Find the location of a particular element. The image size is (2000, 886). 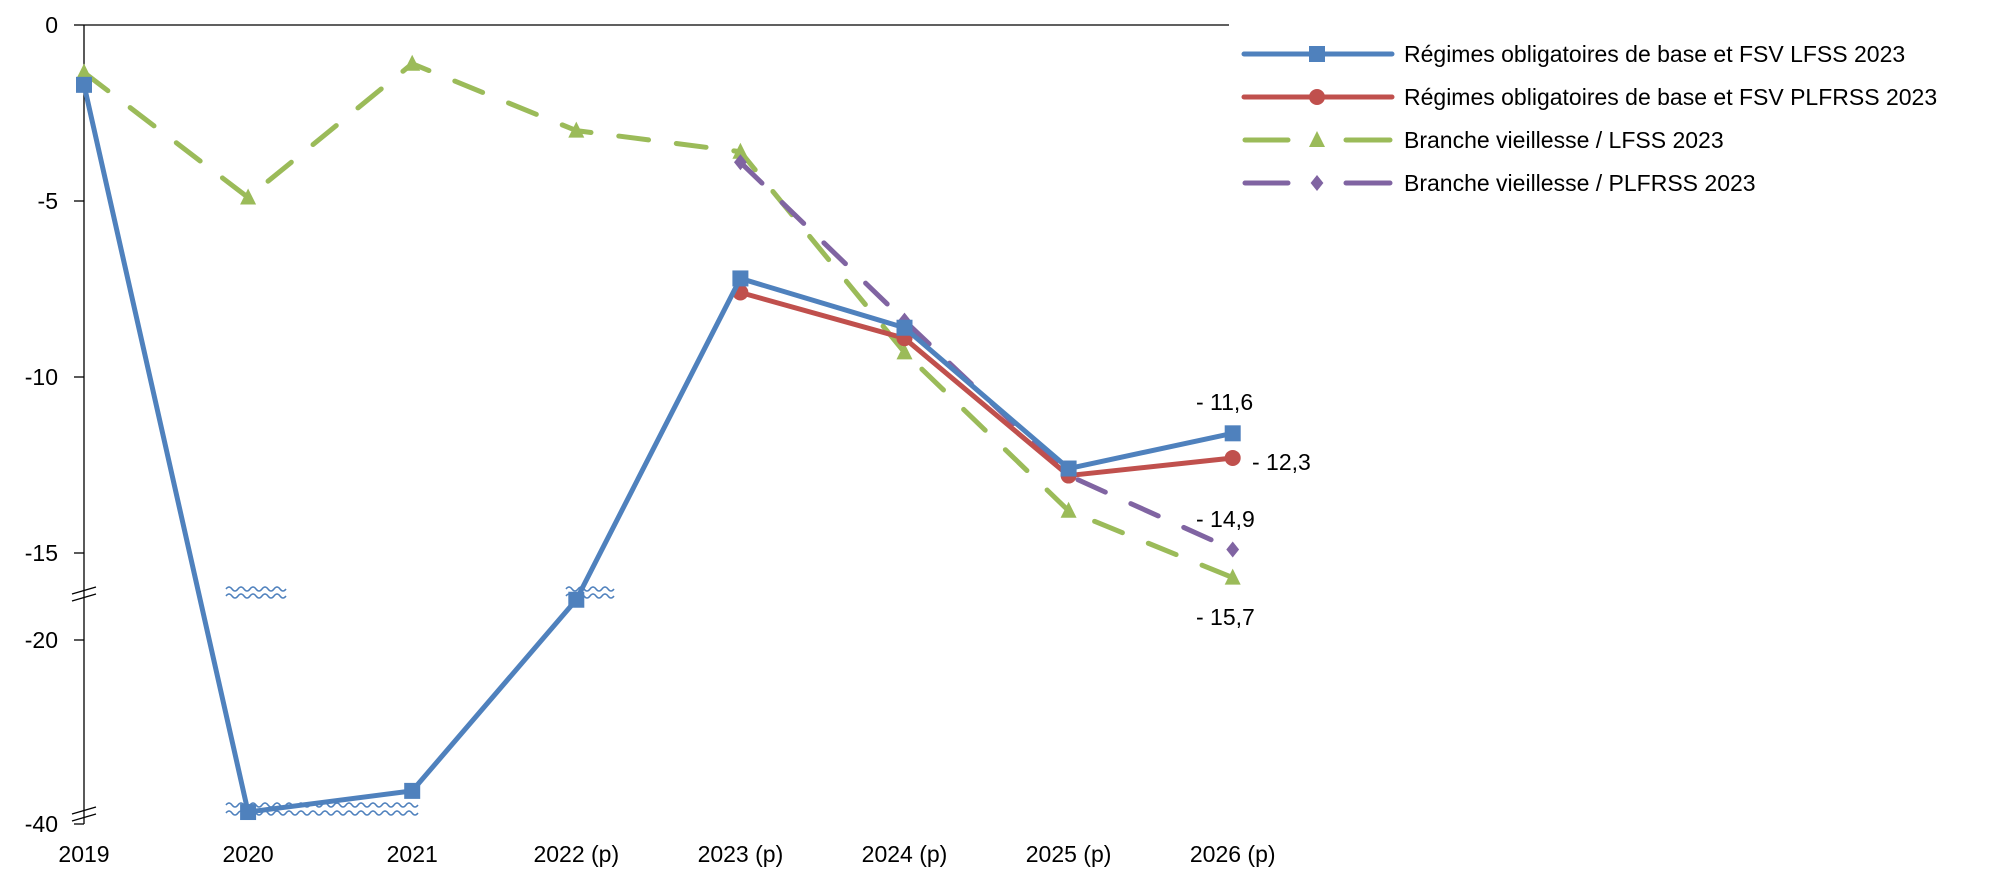

y-tick-label: -20 is located at coordinates (41, 640).